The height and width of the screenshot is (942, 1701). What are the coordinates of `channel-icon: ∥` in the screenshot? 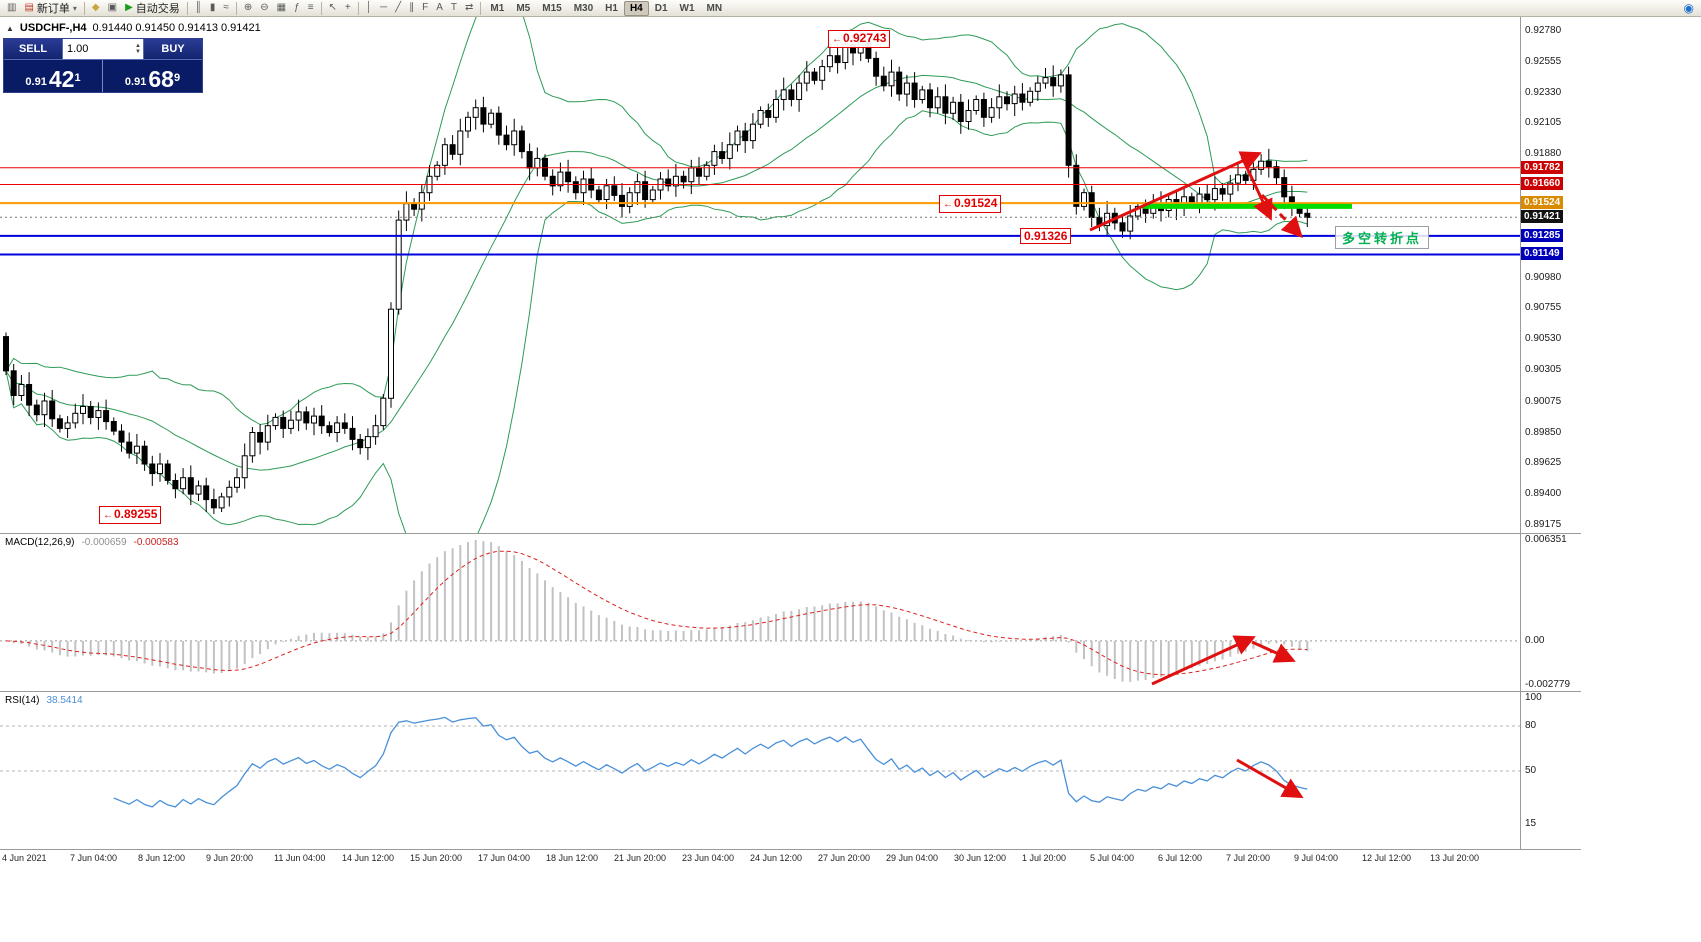 It's located at (412, 7).